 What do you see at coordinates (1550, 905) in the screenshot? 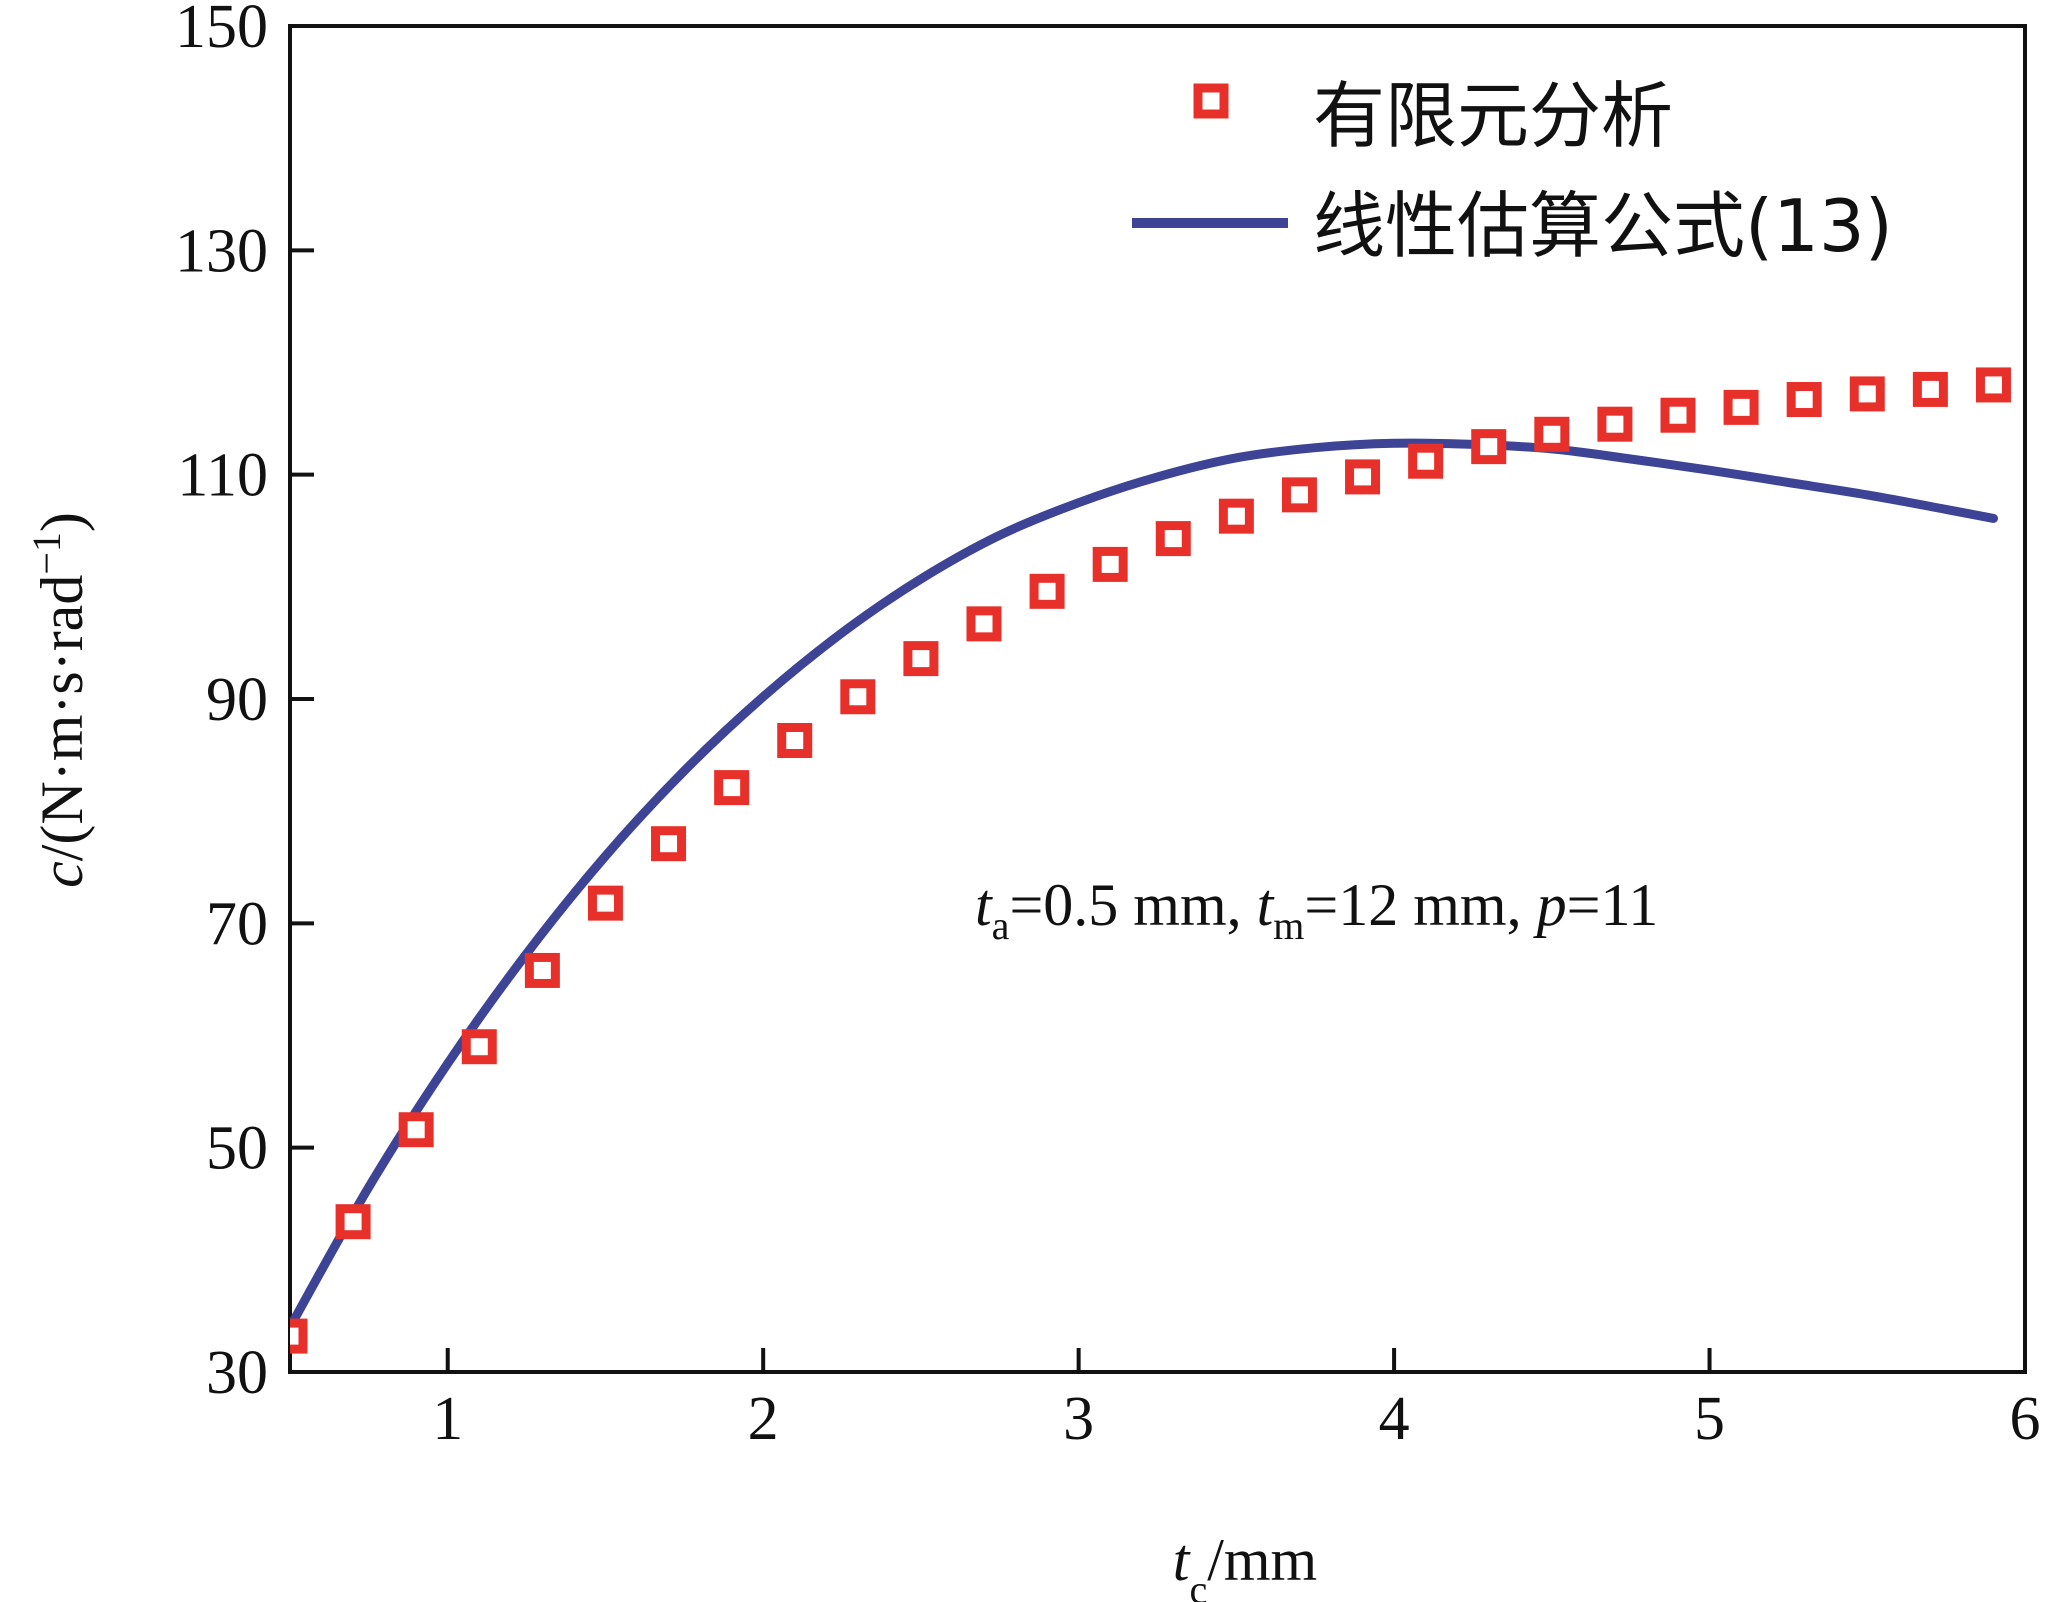
I see `annotation-part: p` at bounding box center [1550, 905].